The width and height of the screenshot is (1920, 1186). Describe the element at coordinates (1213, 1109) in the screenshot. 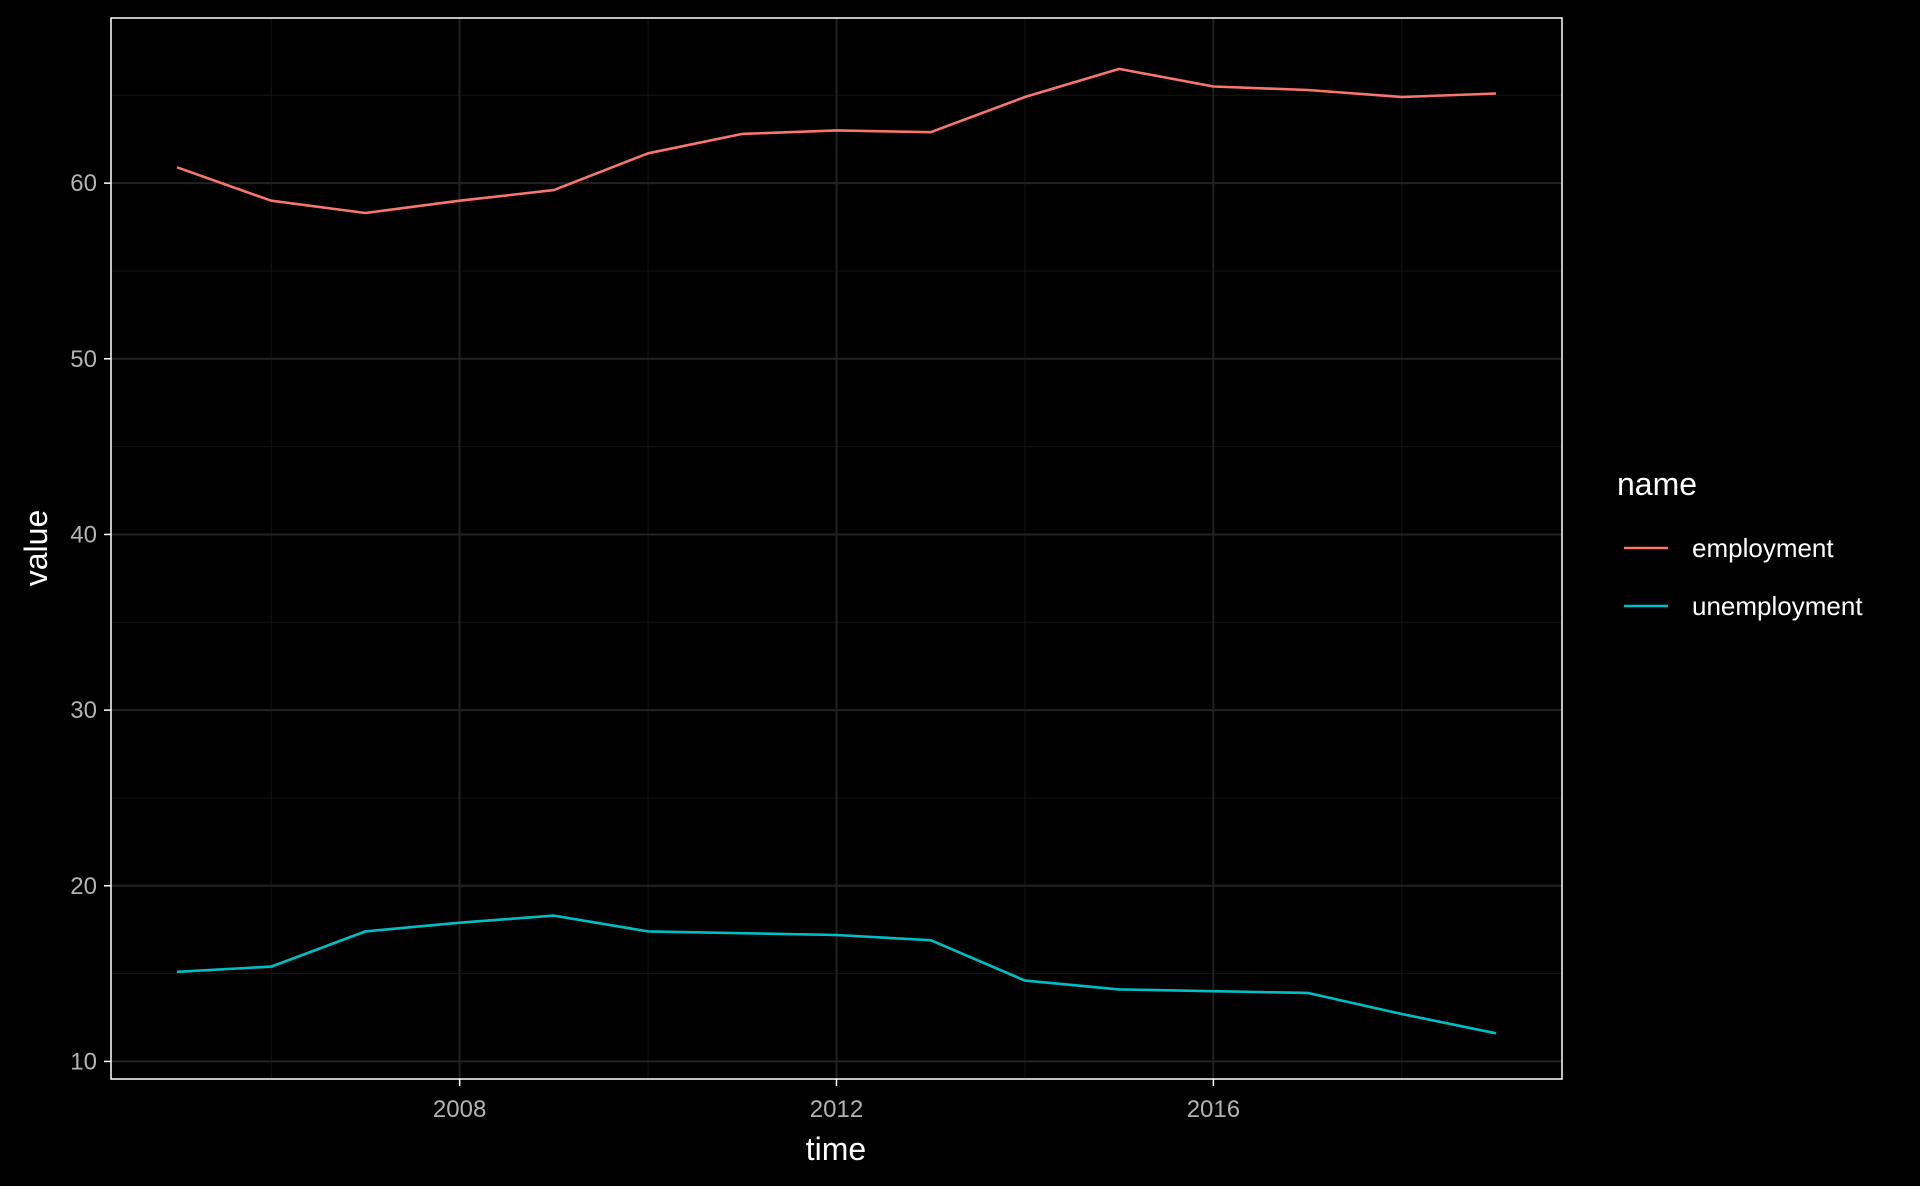

I see `x-tick-label: 2016` at that location.